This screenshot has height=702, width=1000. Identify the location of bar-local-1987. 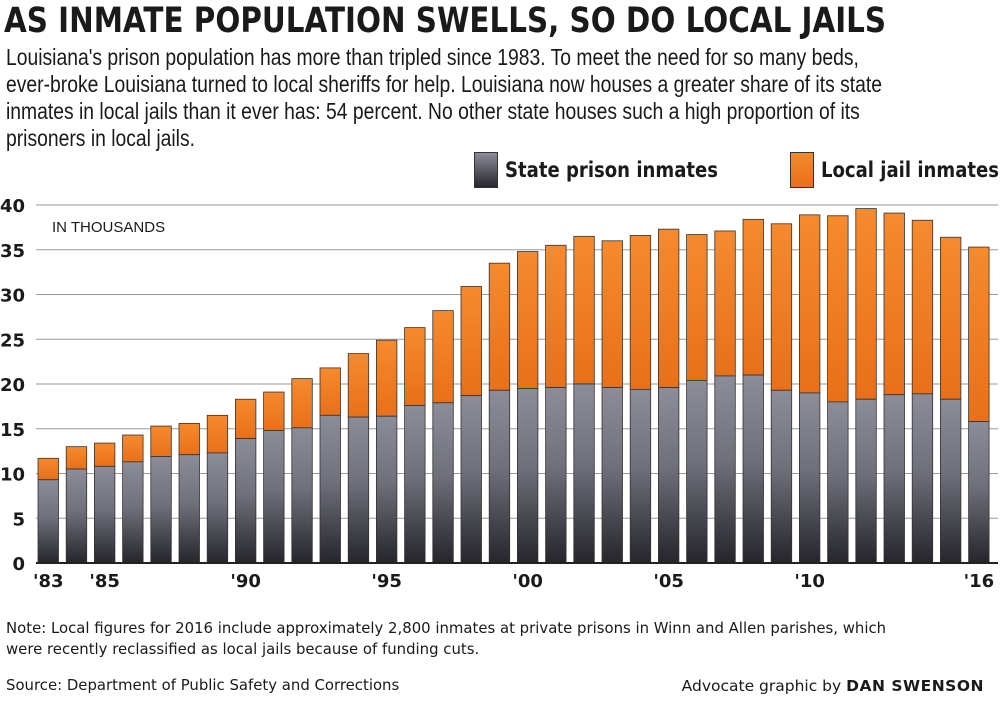
(161, 441).